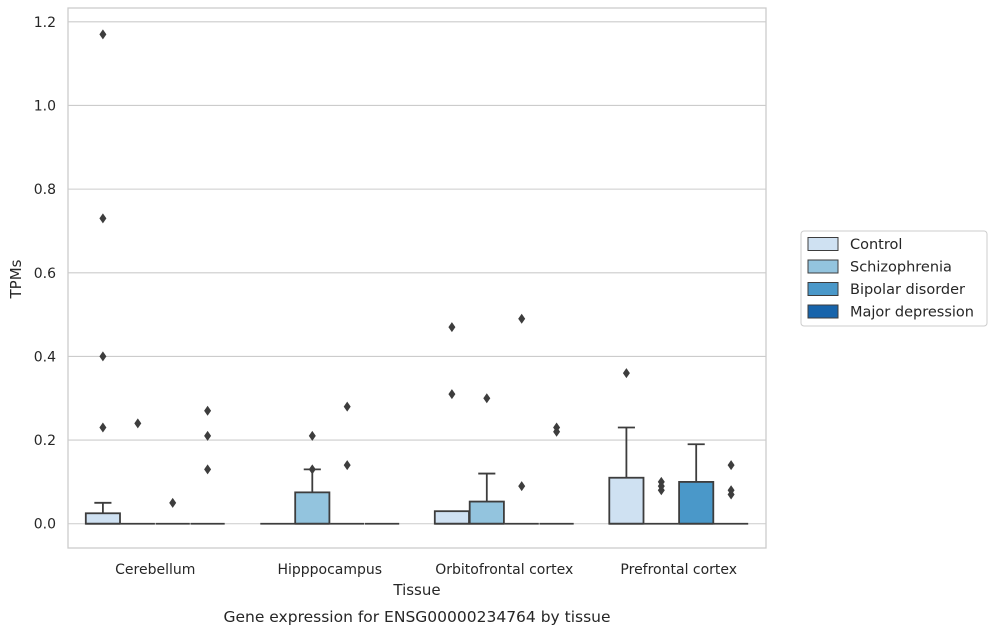  I want to click on x-tick-label: Orbitofrontal cortex, so click(504, 570).